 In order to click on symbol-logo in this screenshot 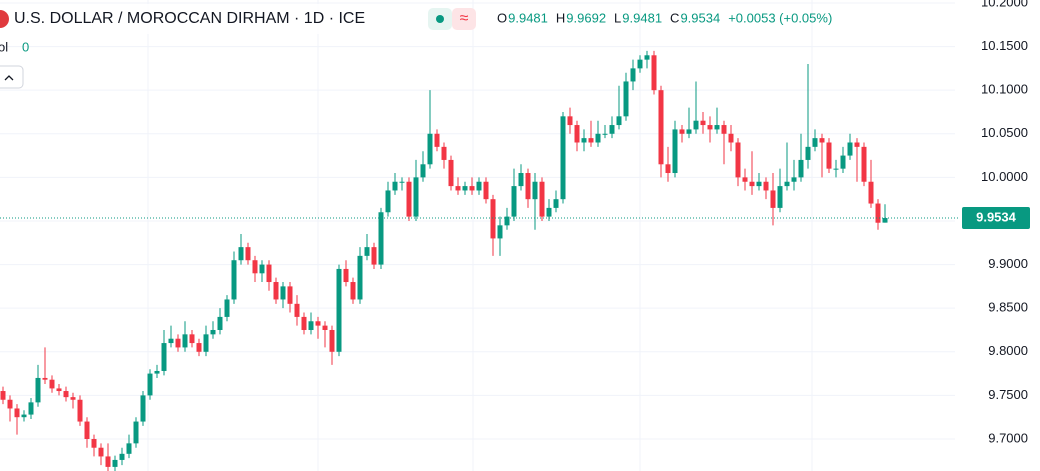, I will do `click(4, 19)`.